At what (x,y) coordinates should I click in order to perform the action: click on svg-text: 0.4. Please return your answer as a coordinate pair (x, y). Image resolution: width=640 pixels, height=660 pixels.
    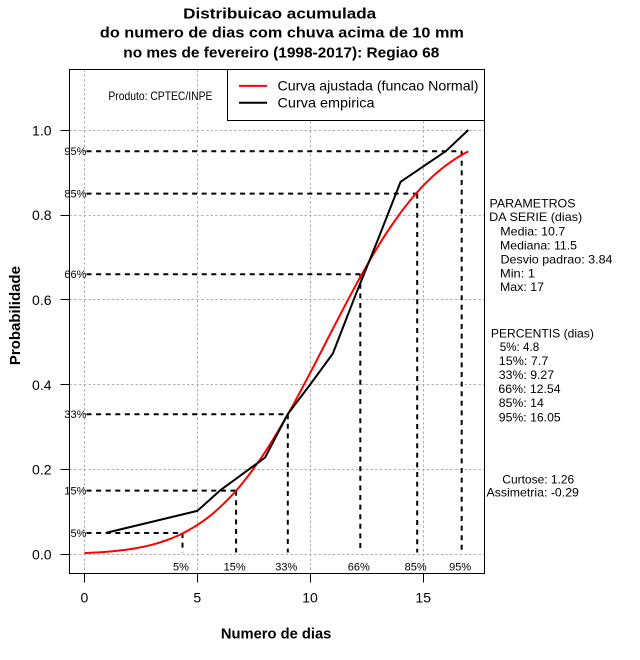
    Looking at the image, I should click on (42, 385).